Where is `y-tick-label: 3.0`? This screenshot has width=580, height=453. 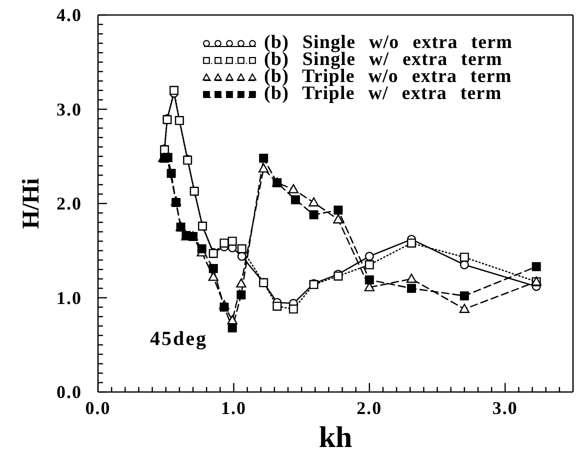 y-tick-label: 3.0 is located at coordinates (69, 109).